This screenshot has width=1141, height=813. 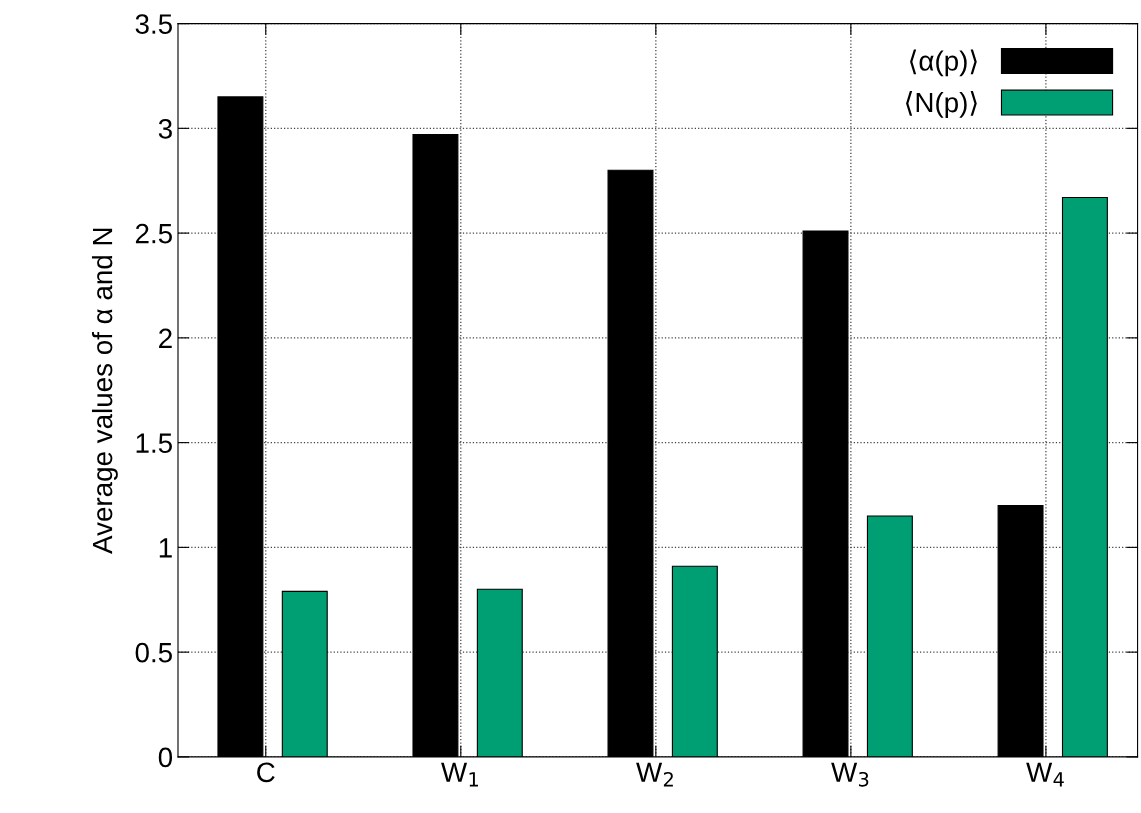 I want to click on x-tick-label: W$_{1}$, so click(x=459, y=774).